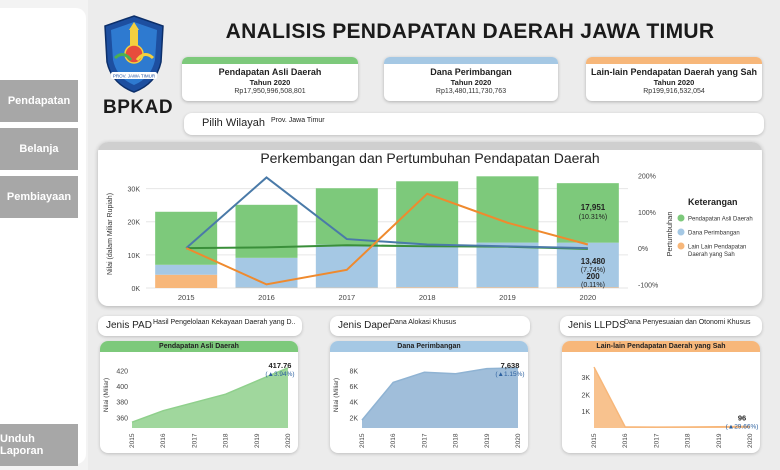 This screenshot has height=470, width=780. Describe the element at coordinates (593, 276) in the screenshot. I see `ll-value-label: 200` at that location.